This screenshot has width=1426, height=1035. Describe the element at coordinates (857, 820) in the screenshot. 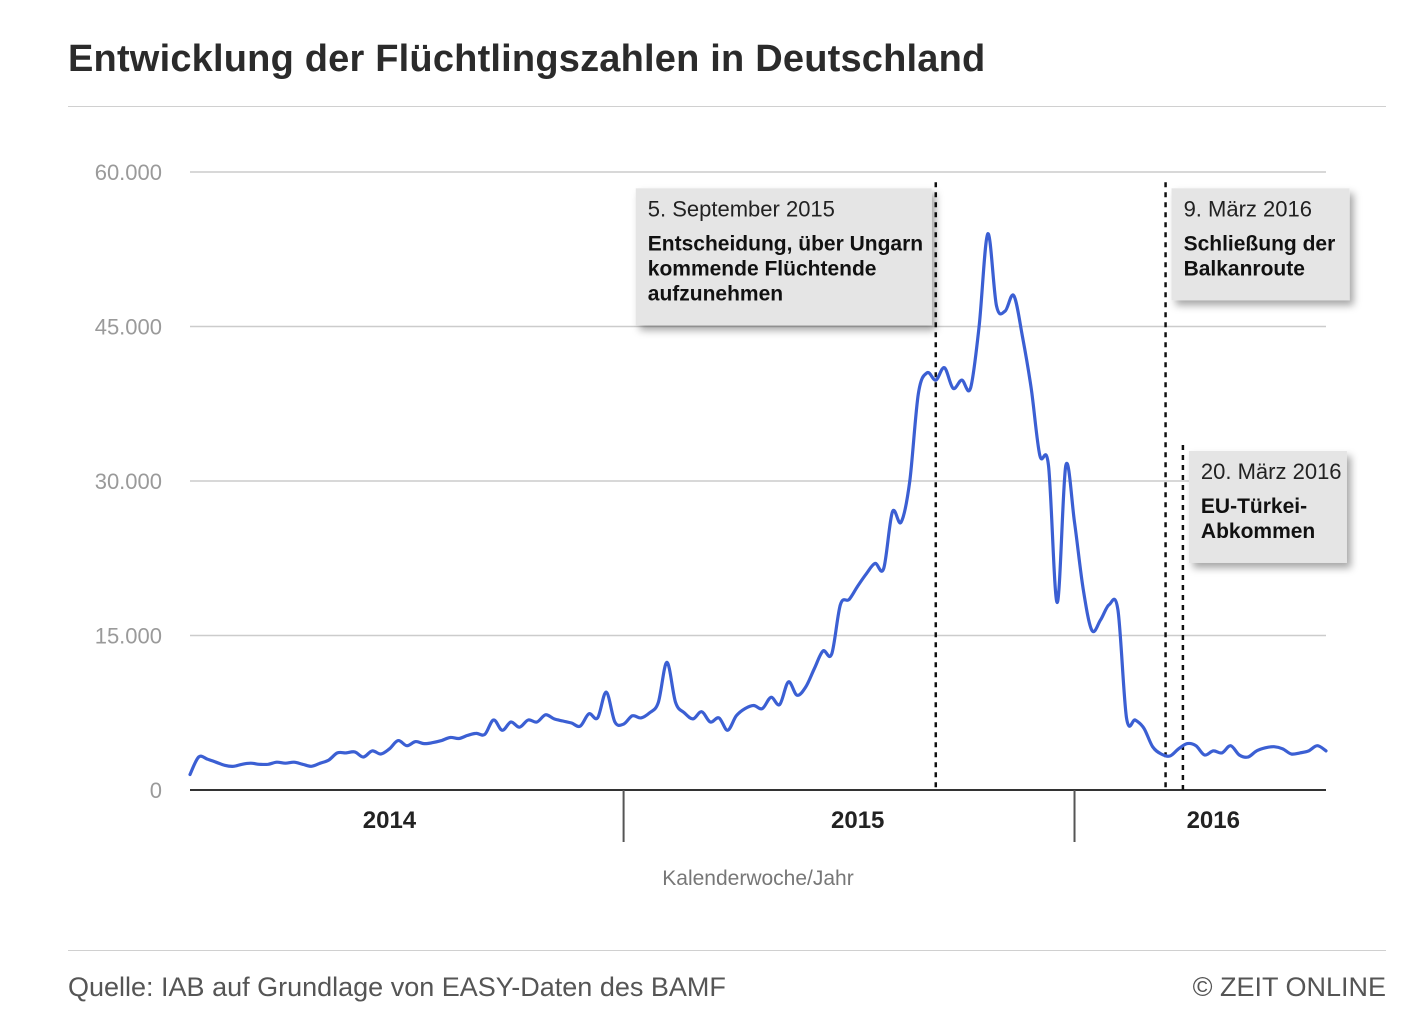

I see `x-year-label: 2015` at that location.